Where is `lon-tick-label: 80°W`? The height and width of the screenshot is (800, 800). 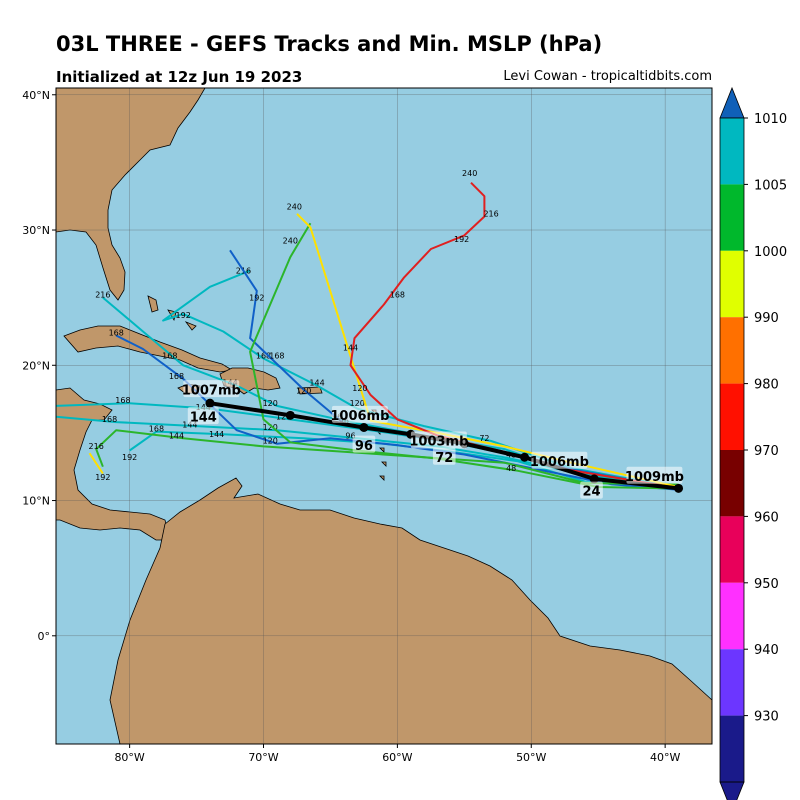 lon-tick-label: 80°W is located at coordinates (129, 757).